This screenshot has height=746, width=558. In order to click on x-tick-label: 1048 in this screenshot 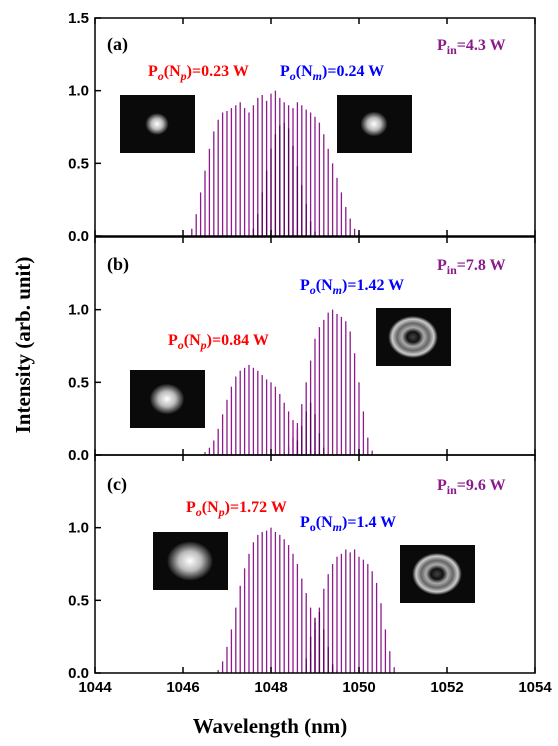, I will do `click(270, 687)`.